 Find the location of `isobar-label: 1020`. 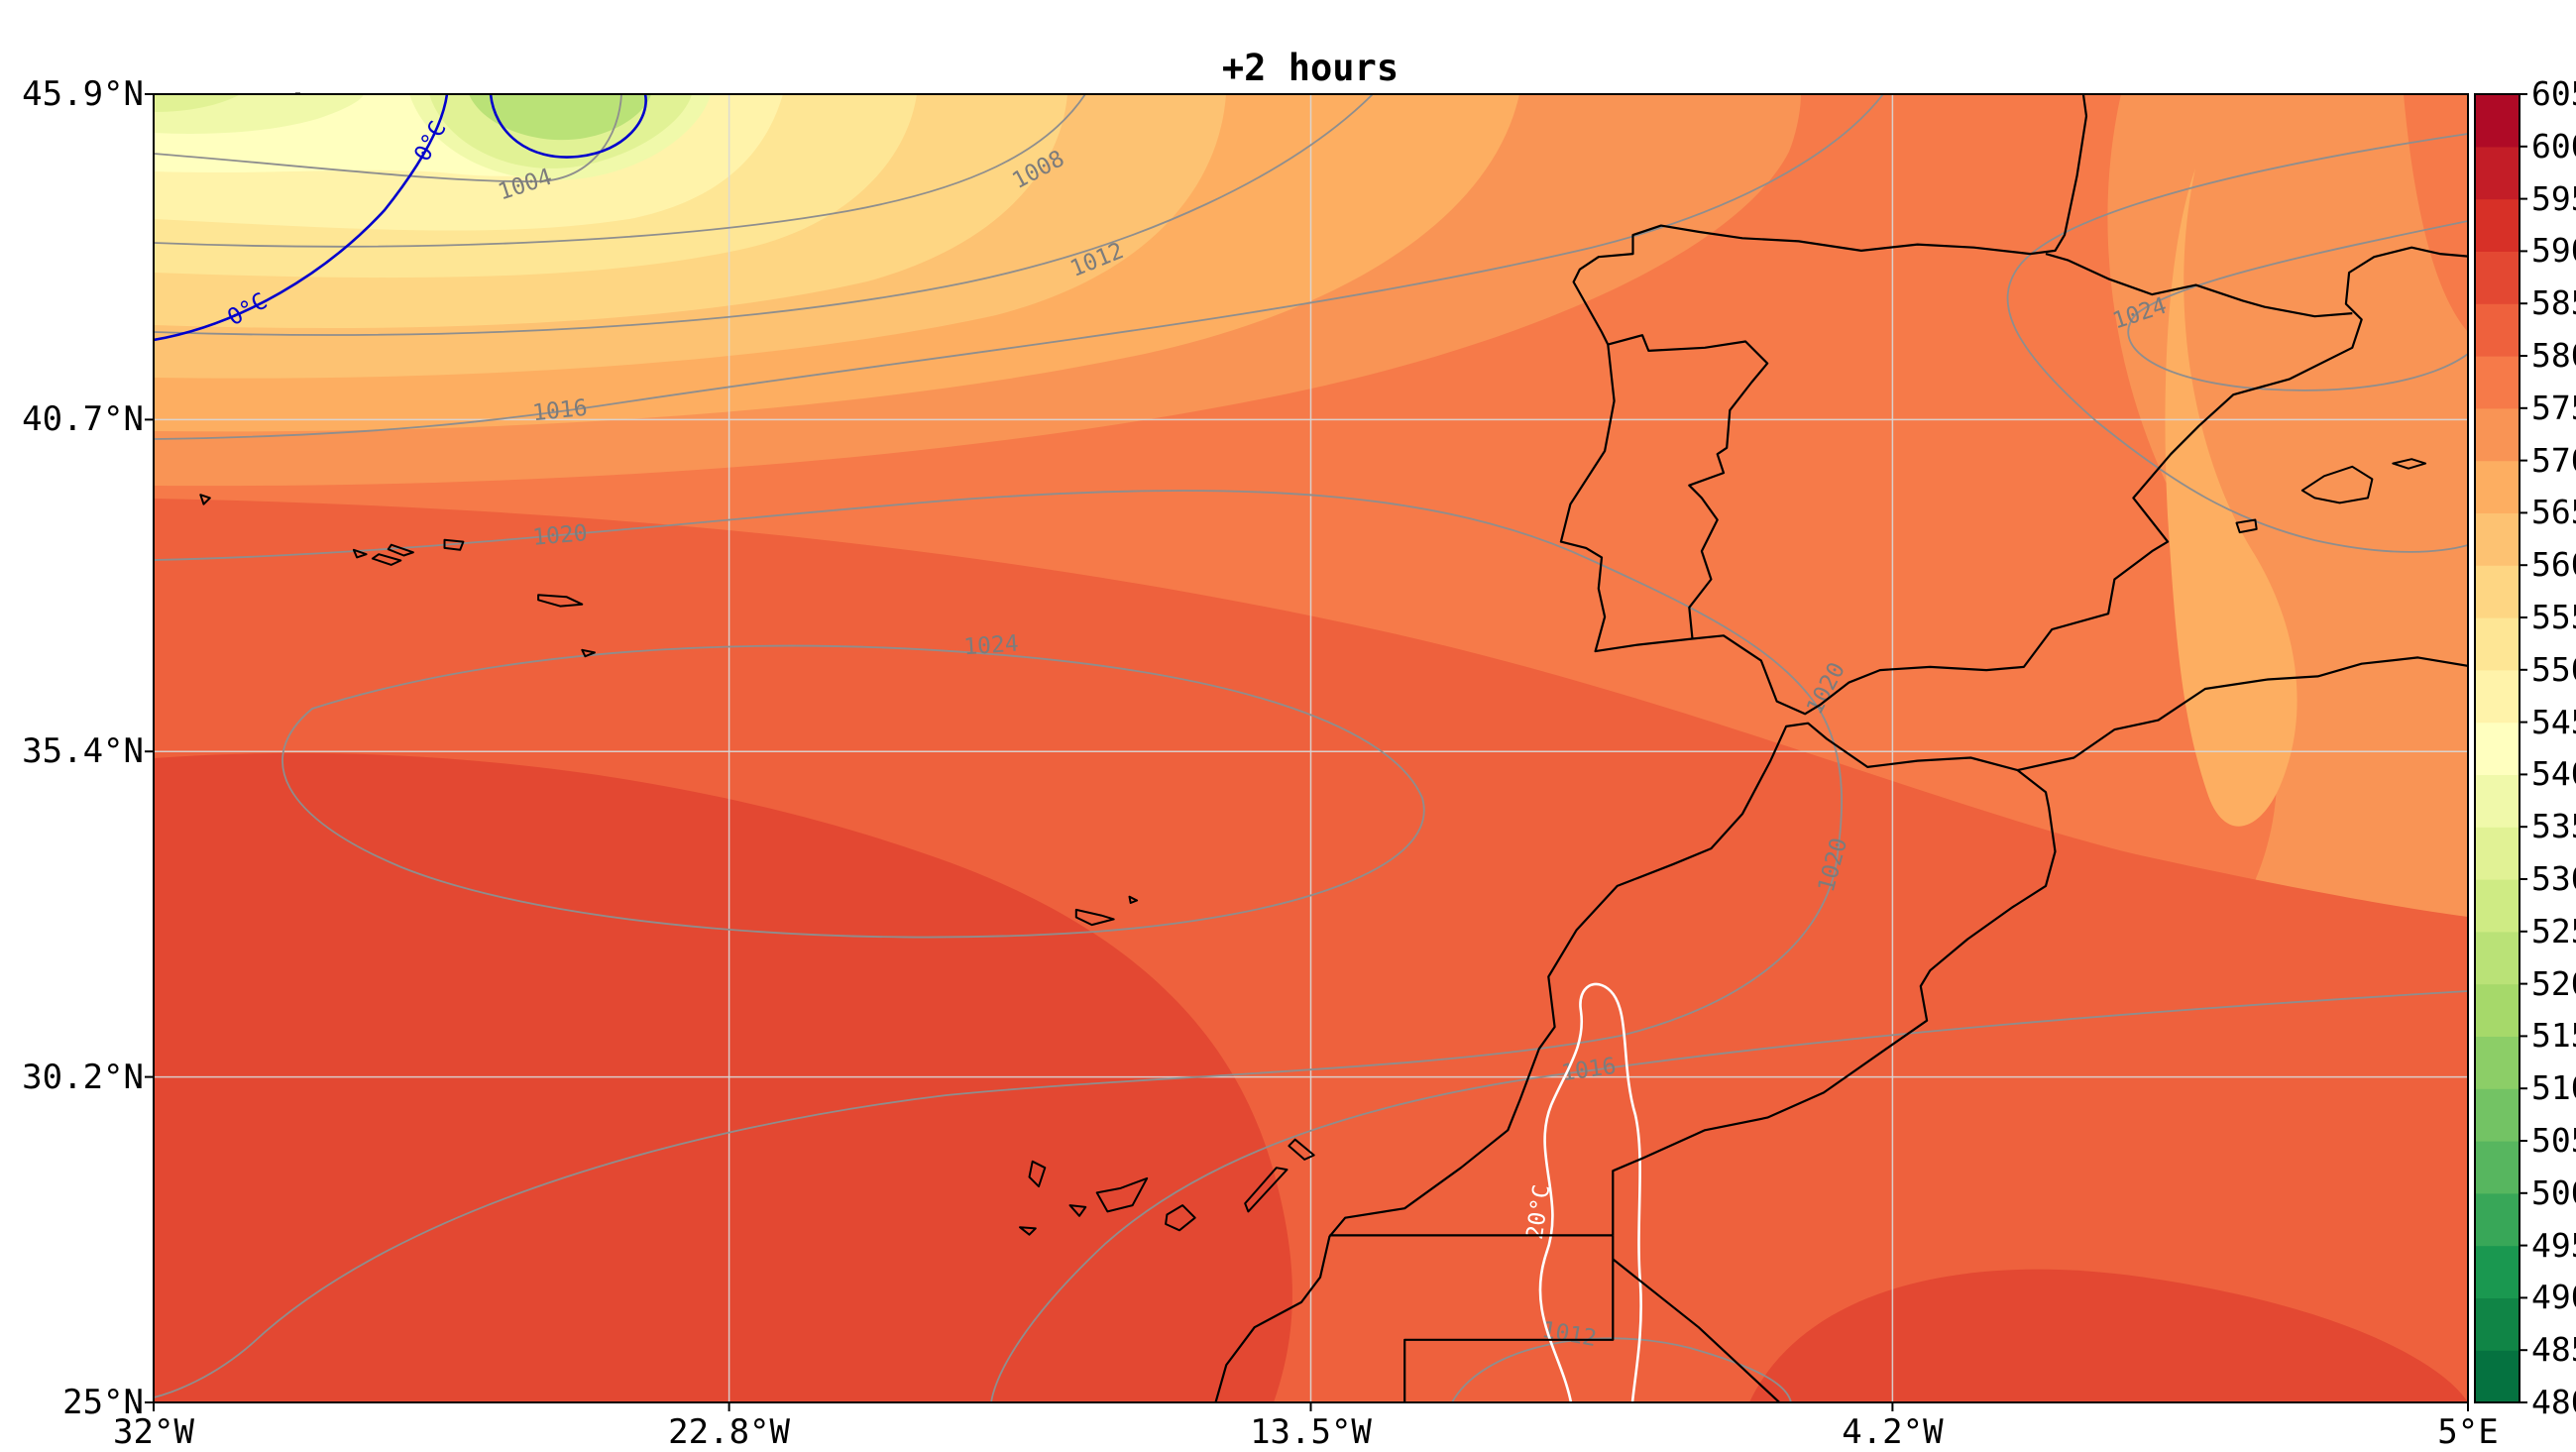

isobar-label: 1020 is located at coordinates (559, 535).